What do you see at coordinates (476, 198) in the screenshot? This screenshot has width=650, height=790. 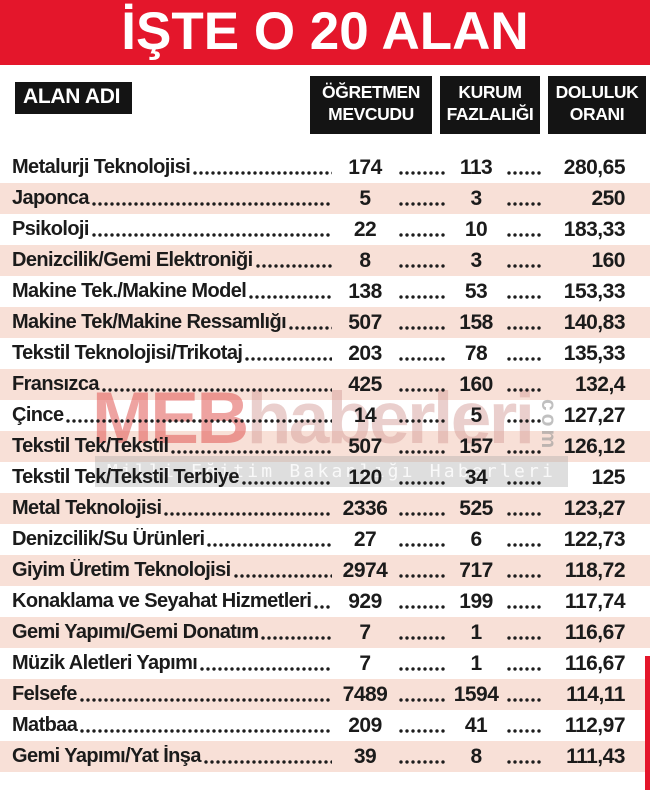 I see `row-institution-surplus: 3` at bounding box center [476, 198].